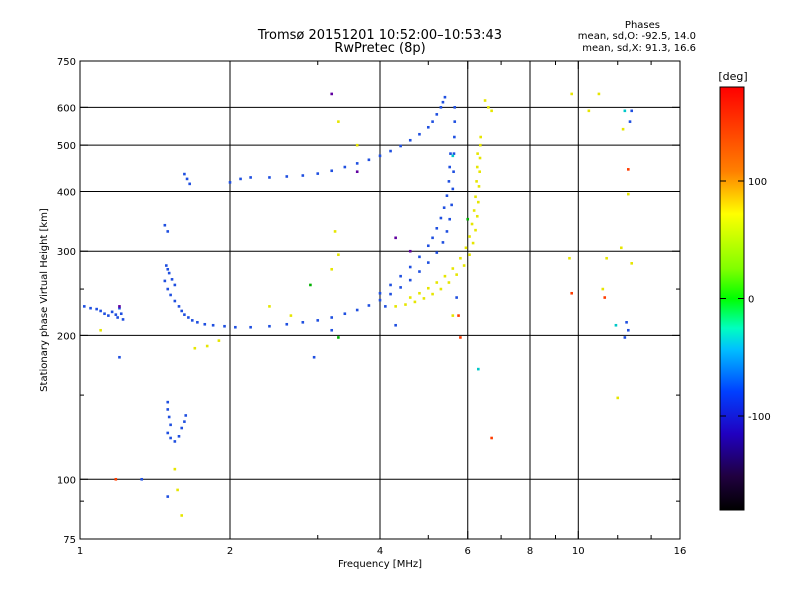 This screenshot has height=600, width=800. What do you see at coordinates (69, 540) in the screenshot?
I see `y-tick-label: 75` at bounding box center [69, 540].